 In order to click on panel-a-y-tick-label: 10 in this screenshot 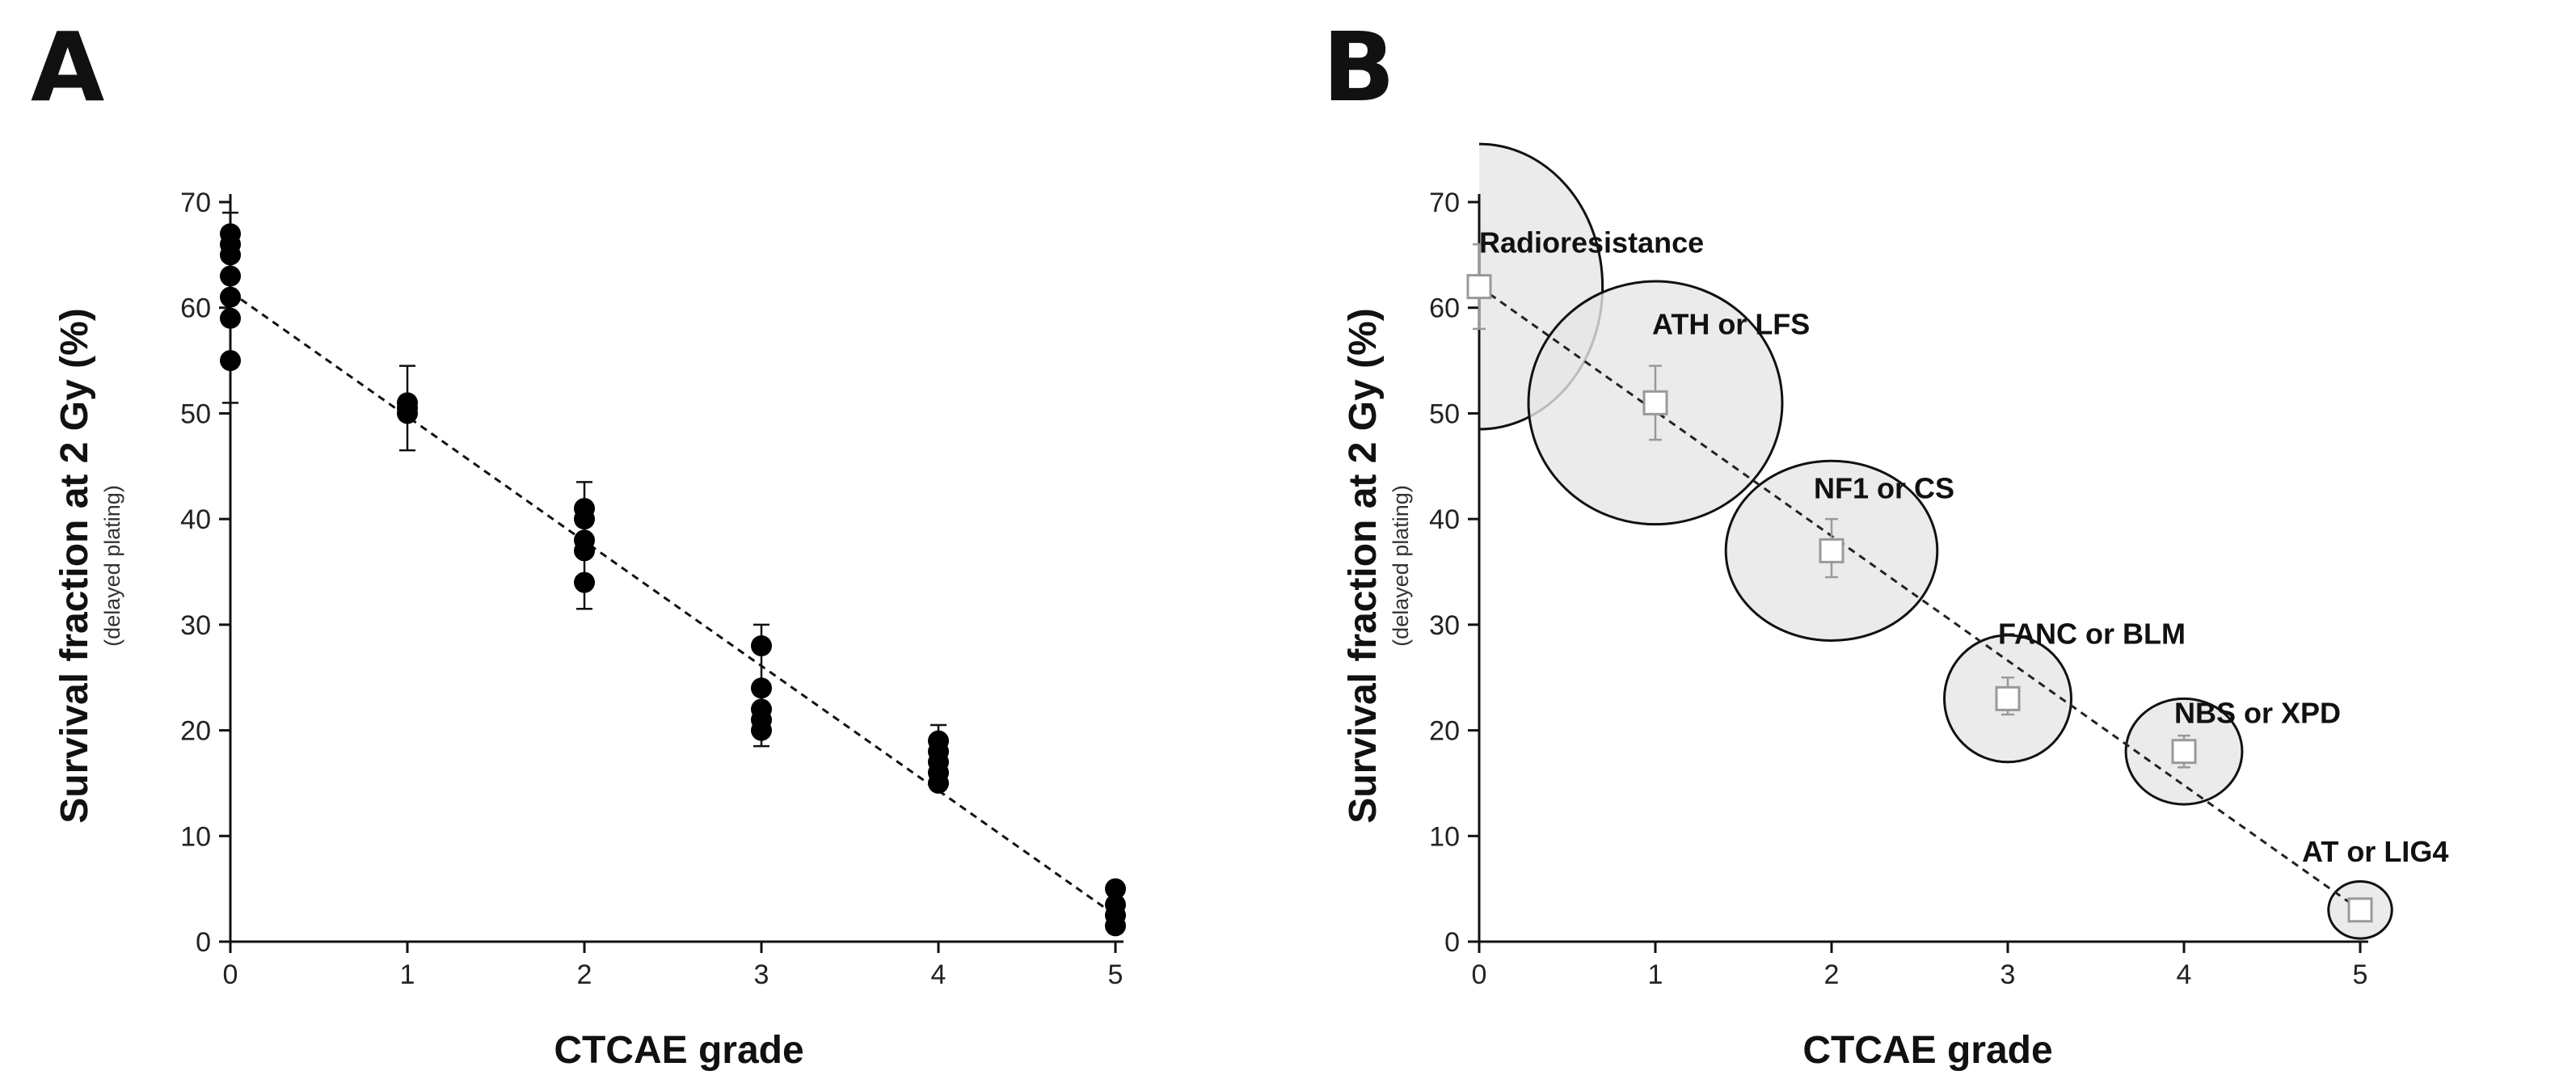, I will do `click(195, 836)`.